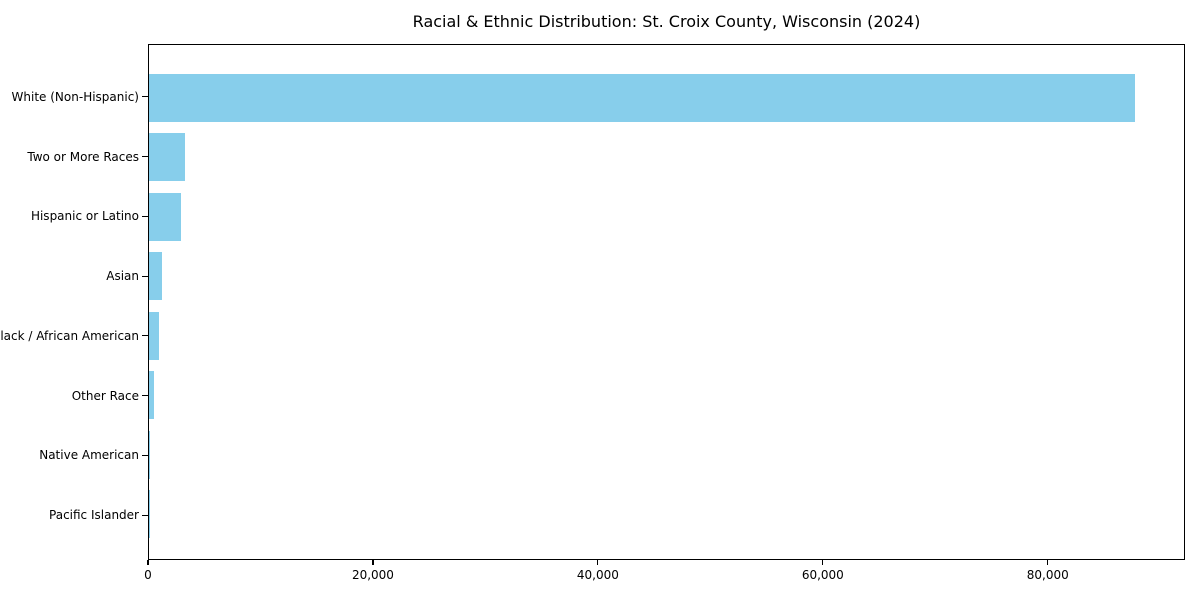 This screenshot has height=600, width=1200. I want to click on y-tick-label: Black / African American, so click(69, 335).